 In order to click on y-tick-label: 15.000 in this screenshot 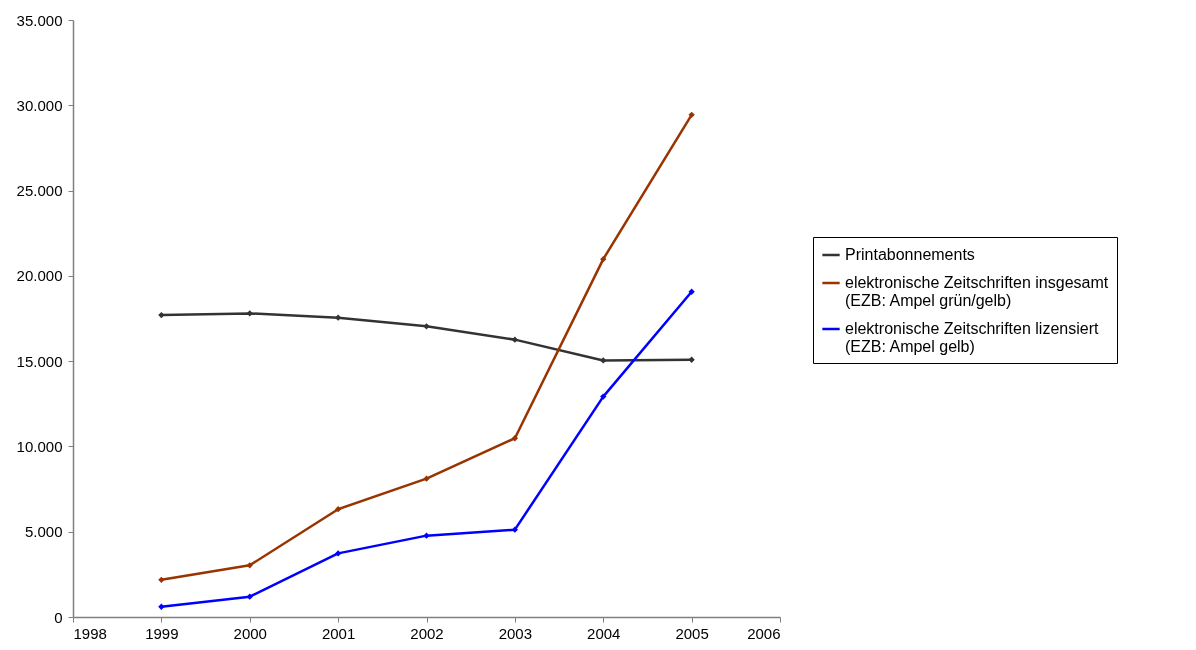, I will do `click(39, 361)`.